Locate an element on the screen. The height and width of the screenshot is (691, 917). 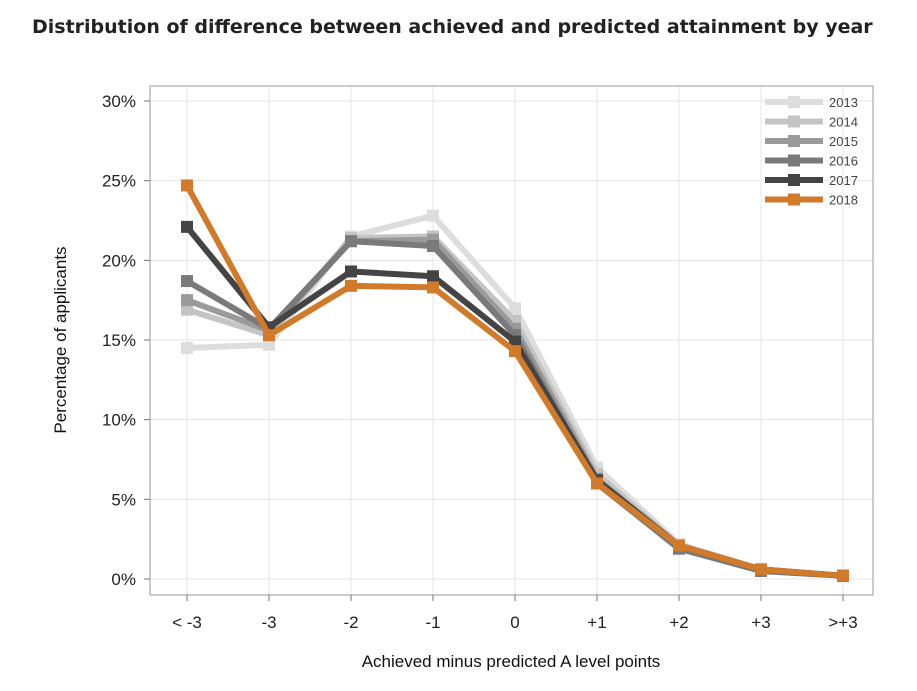
legend-entry: 2013 is located at coordinates (811, 102).